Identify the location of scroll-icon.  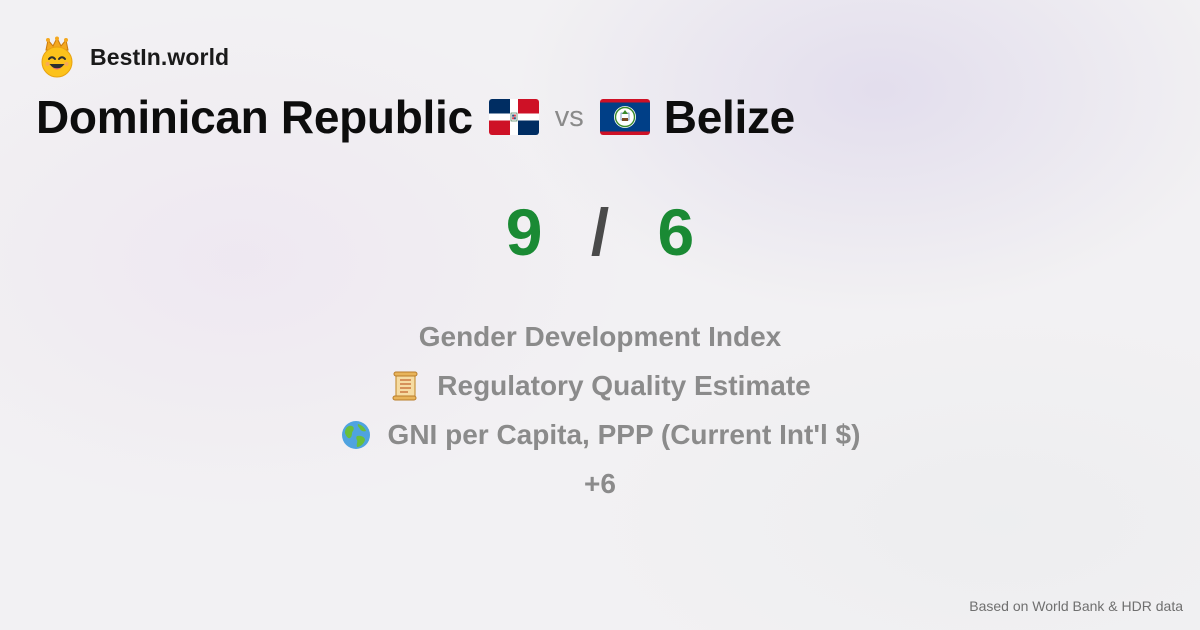
(405, 385).